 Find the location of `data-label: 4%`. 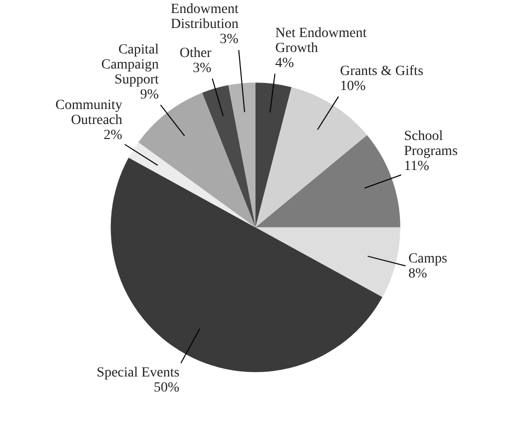

data-label: 4% is located at coordinates (284, 63).